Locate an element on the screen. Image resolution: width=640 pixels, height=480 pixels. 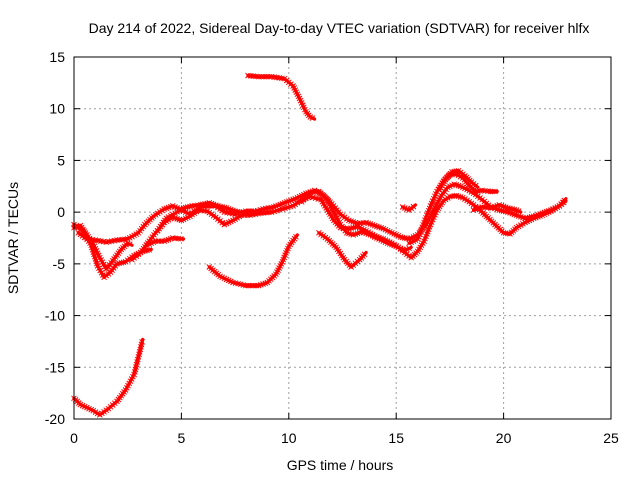
y-tick-label: 15 is located at coordinates (57, 57).